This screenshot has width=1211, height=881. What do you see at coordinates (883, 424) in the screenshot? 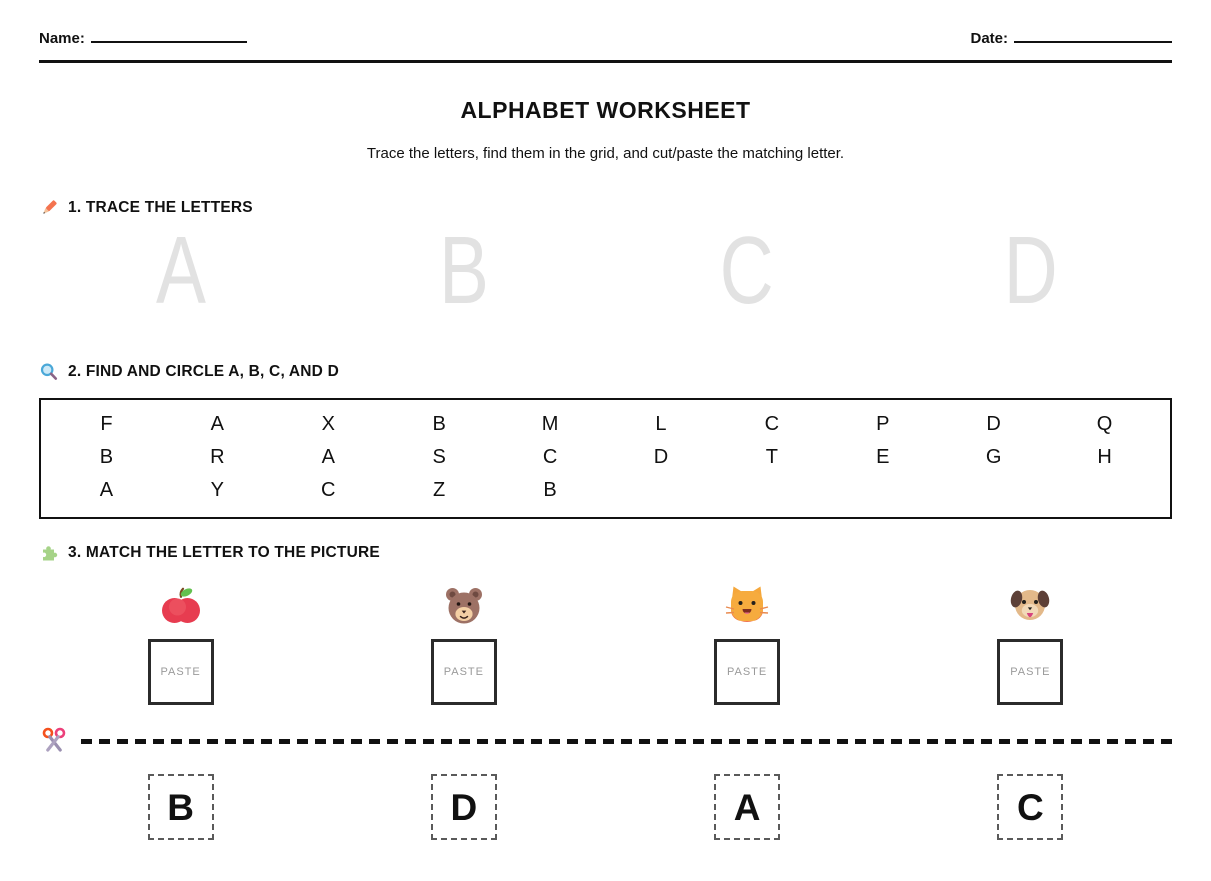
I see `grid-letter: P` at bounding box center [883, 424].